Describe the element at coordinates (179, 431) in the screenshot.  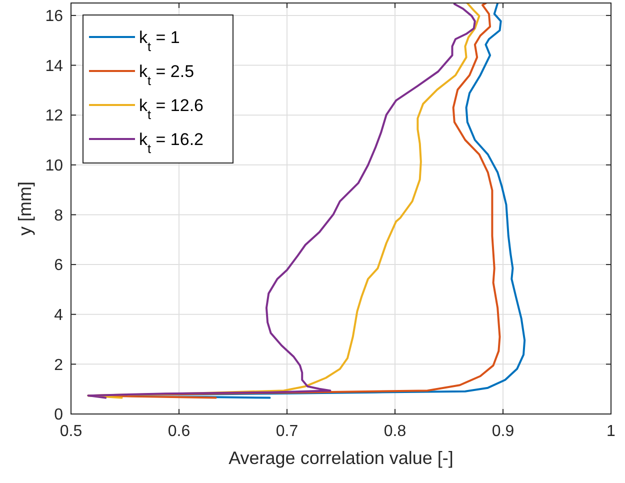
I see `x-tick-label: 0.6` at that location.